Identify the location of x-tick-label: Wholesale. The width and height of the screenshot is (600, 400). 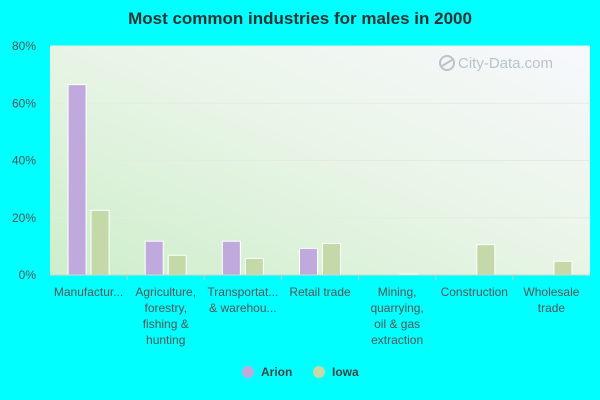
(551, 292).